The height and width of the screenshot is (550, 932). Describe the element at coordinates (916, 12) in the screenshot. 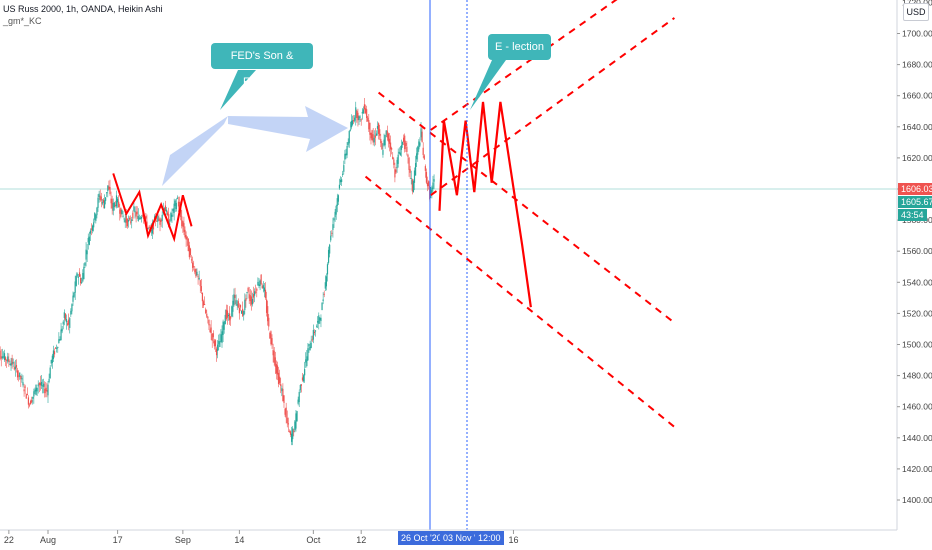

I see `currency-button: USD` at that location.